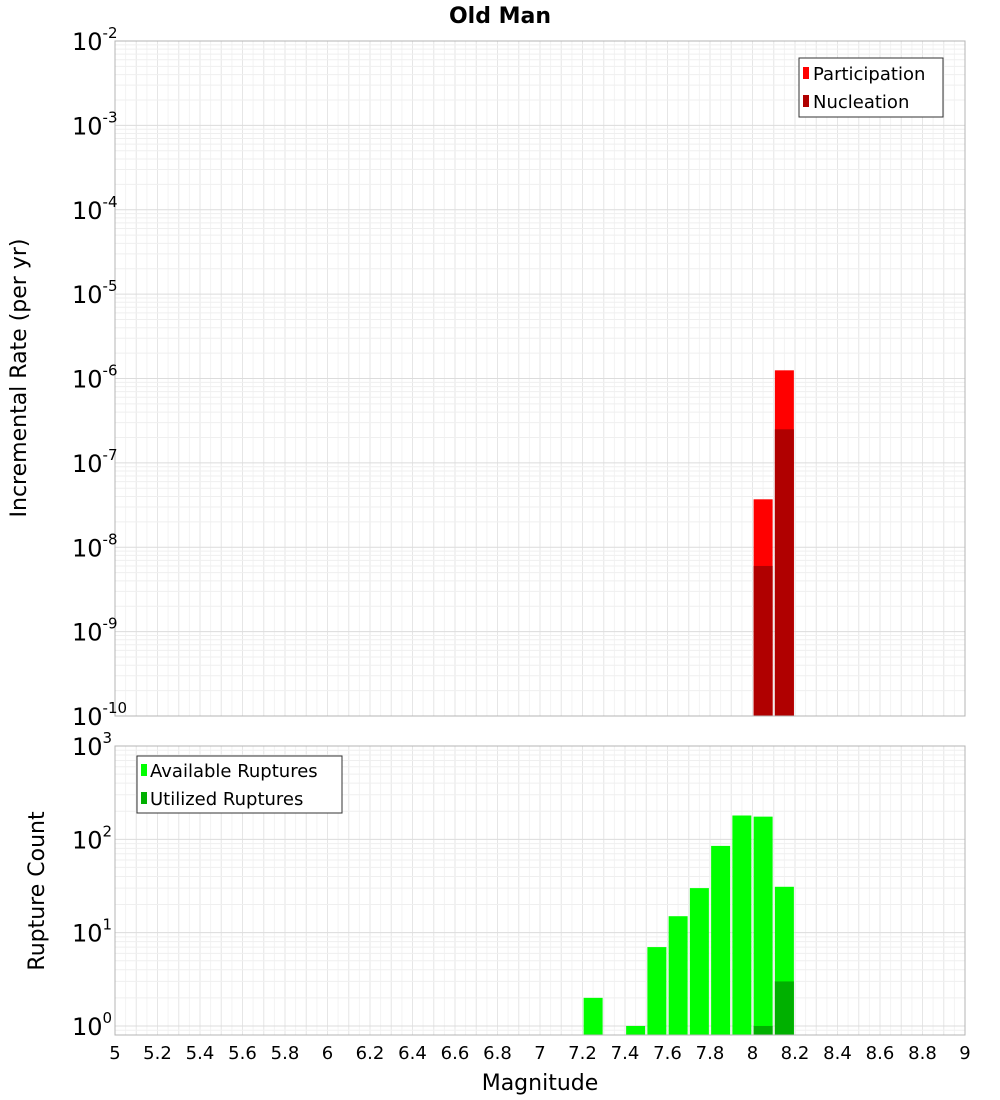  I want to click on x-tick-label: 6.8, so click(497, 1053).